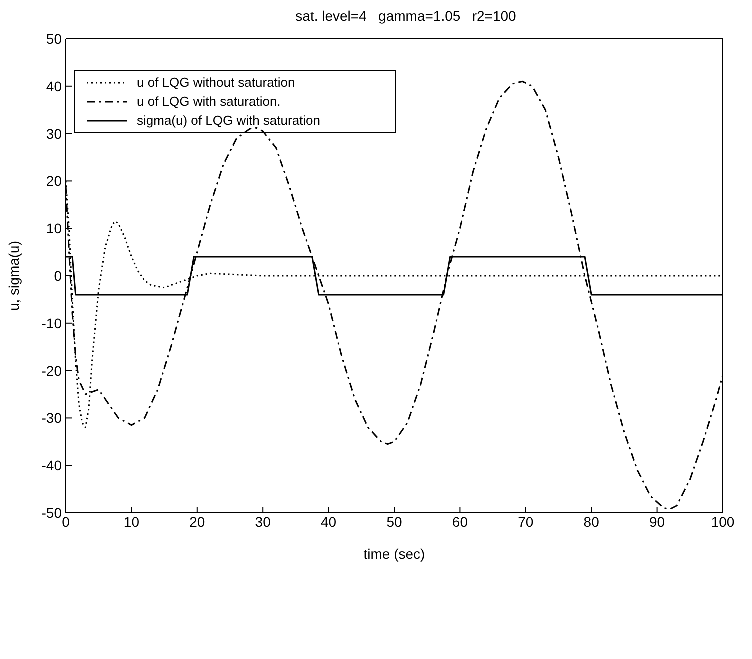 The image size is (752, 659). What do you see at coordinates (52, 323) in the screenshot?
I see `y-tick-label: -10` at bounding box center [52, 323].